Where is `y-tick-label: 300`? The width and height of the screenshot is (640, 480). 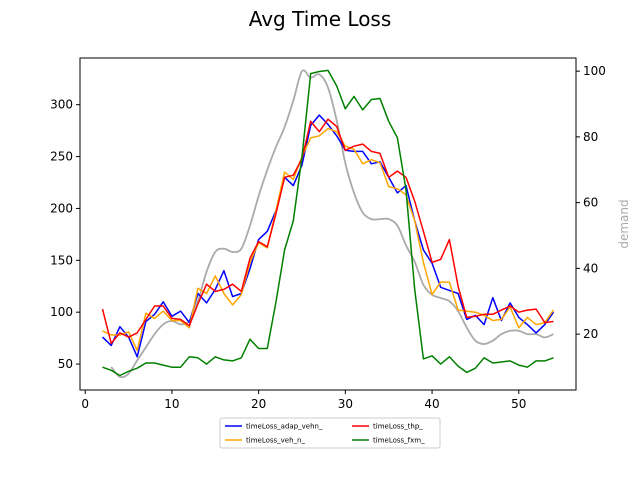
y-tick-label: 300 is located at coordinates (61, 105).